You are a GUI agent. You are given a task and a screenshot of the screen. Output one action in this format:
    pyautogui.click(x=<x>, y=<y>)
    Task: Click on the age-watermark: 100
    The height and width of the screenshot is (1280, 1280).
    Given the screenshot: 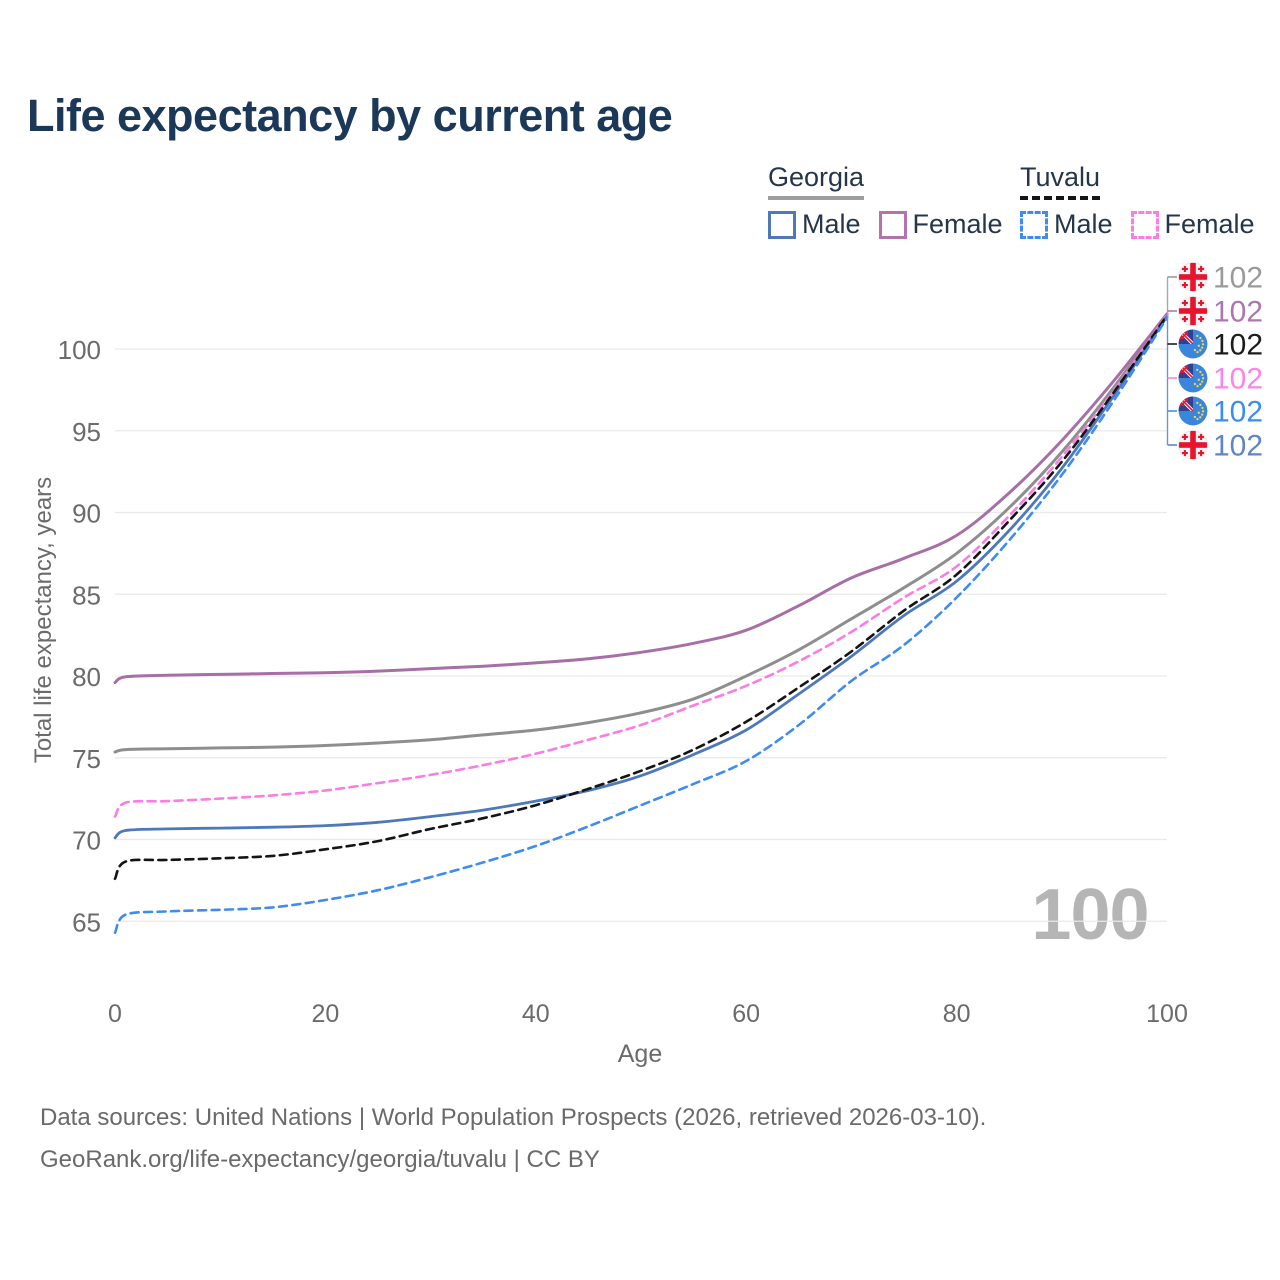 What is the action you would take?
    pyautogui.click(x=1090, y=915)
    